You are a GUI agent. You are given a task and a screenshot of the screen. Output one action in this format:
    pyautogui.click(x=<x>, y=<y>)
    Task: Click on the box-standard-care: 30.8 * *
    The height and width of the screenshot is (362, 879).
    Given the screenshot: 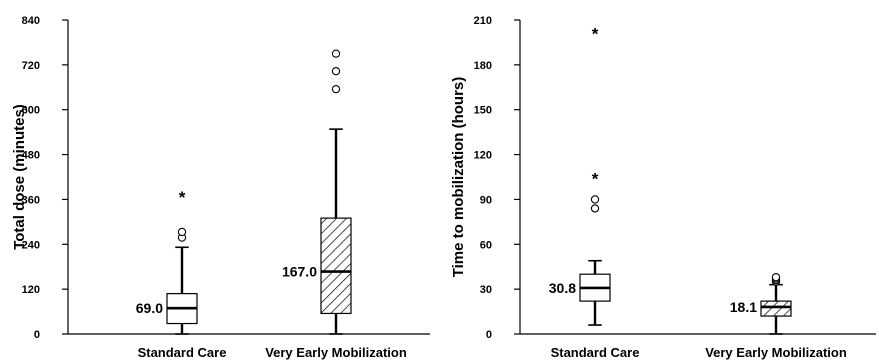 What is the action you would take?
    pyautogui.click(x=580, y=175)
    